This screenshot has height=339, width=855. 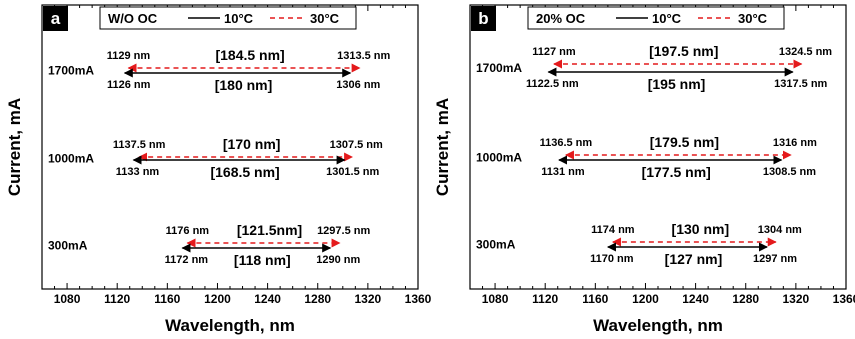 I want to click on legend-condition-label: W/O OC, so click(x=133, y=18).